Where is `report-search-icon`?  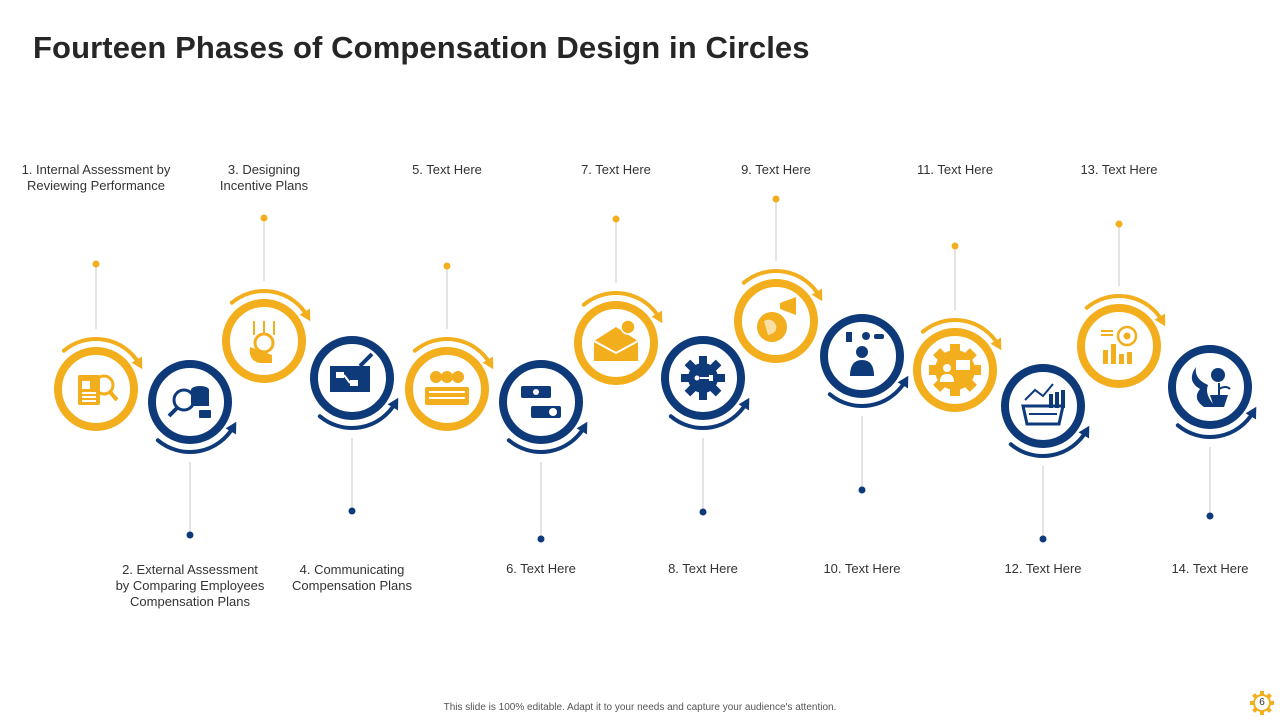 report-search-icon is located at coordinates (98, 389).